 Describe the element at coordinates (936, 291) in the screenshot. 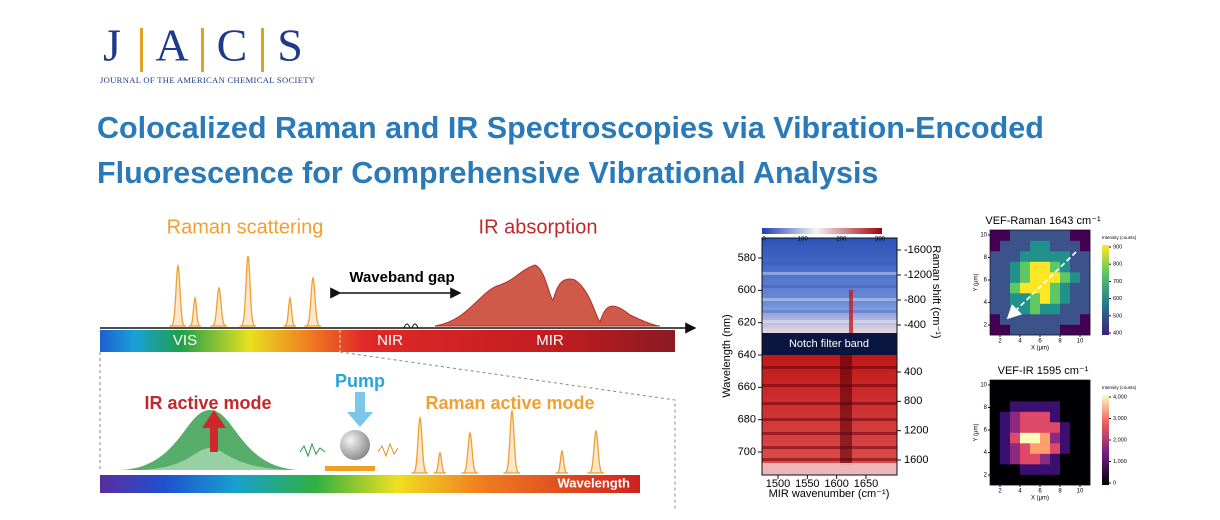

I see `y2-label: Raman shift (cm⁻¹)` at that location.